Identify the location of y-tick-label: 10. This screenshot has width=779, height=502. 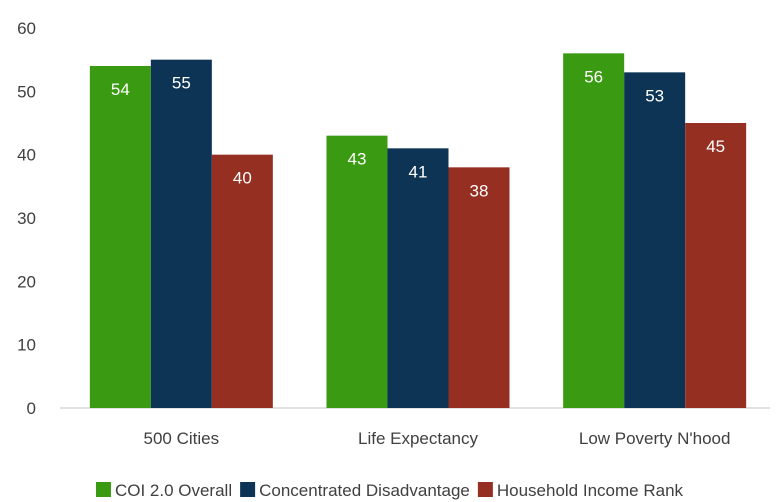
(26, 345).